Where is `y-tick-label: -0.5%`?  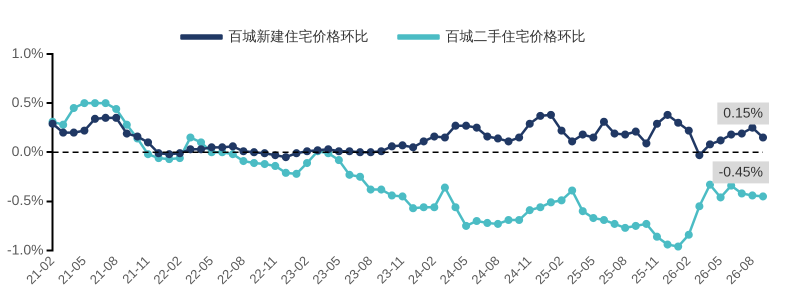 y-tick-label: -0.5% is located at coordinates (25, 200).